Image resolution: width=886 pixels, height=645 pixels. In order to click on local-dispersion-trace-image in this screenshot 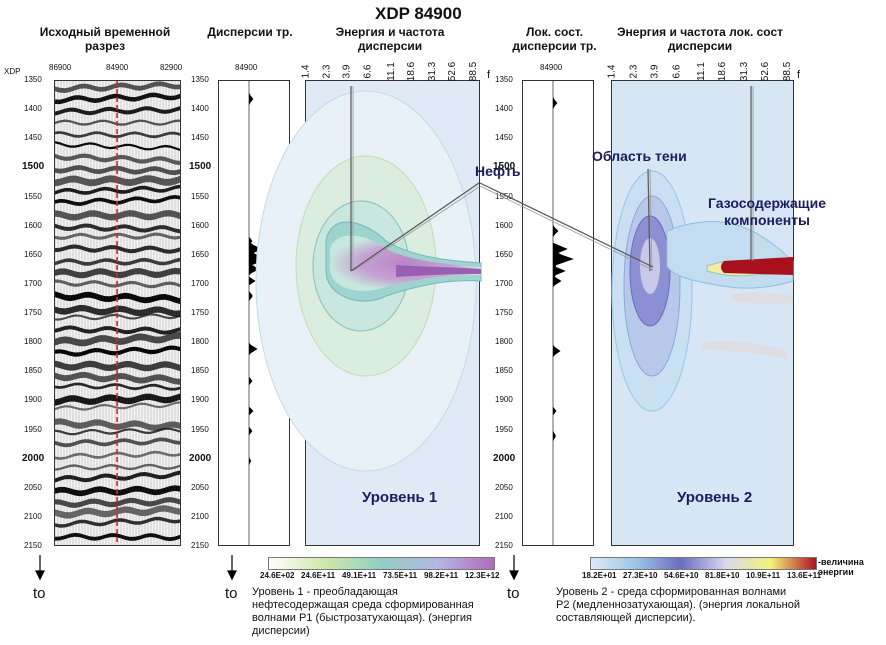, I will do `click(563, 313)`.